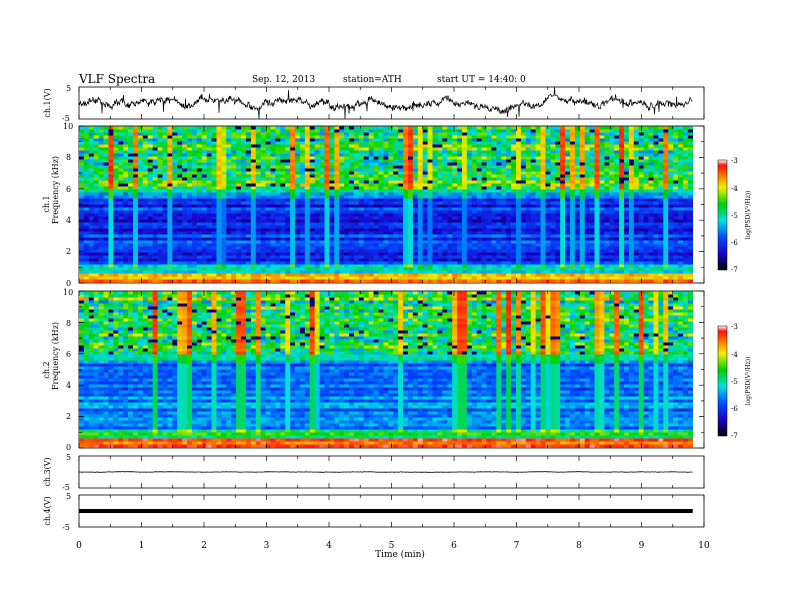  I want to click on ch2-colorbar-gradient, so click(722, 381).